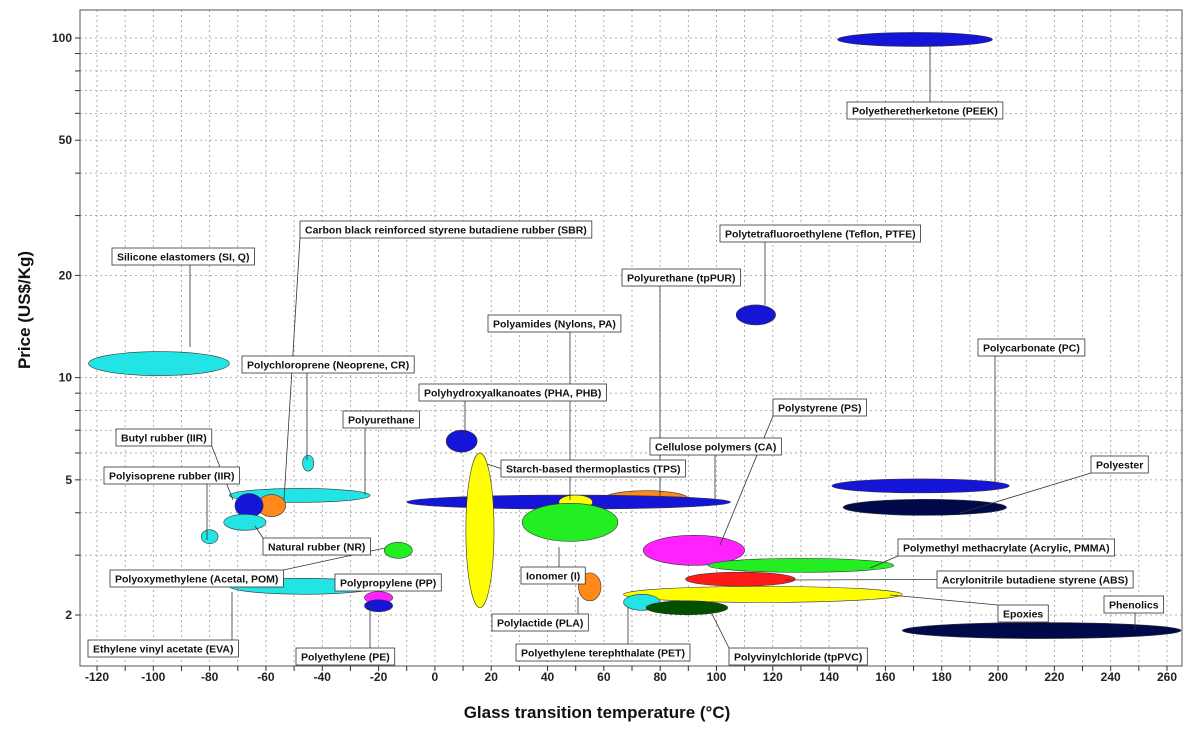  What do you see at coordinates (942, 677) in the screenshot?
I see `x-tick-label: 180` at bounding box center [942, 677].